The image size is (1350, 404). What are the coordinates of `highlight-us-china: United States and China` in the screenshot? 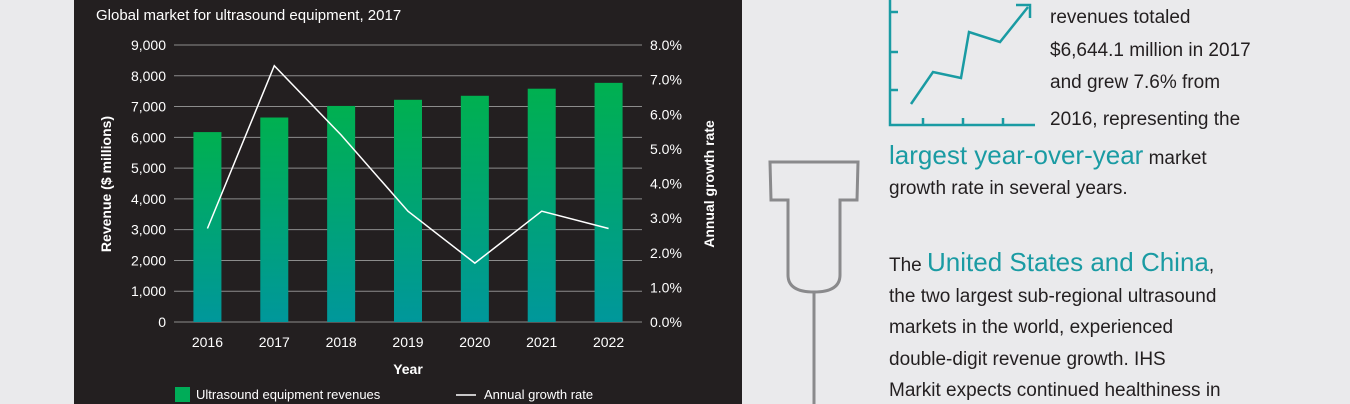 It's located at (1068, 262).